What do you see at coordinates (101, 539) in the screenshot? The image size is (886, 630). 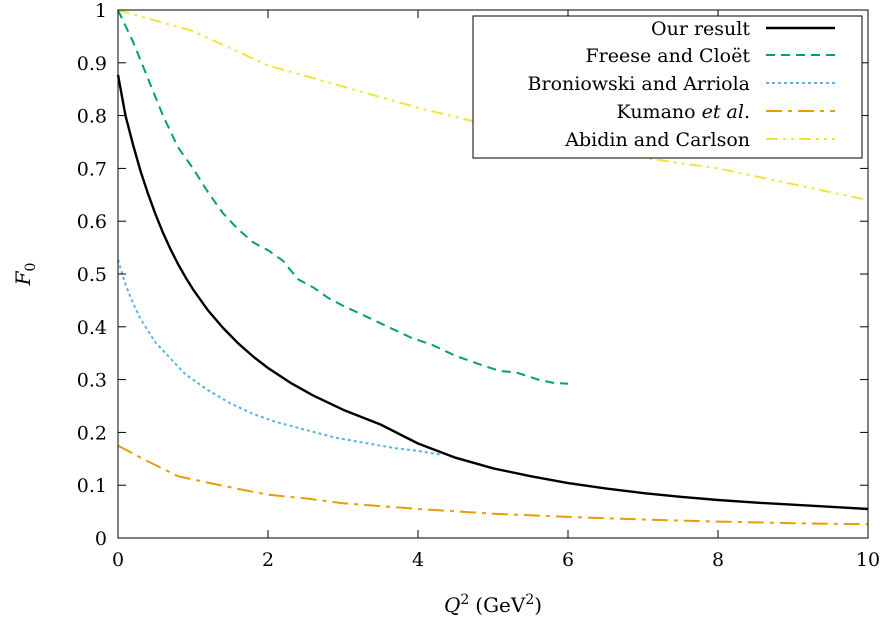 I see `y-tick-label: 0` at bounding box center [101, 539].